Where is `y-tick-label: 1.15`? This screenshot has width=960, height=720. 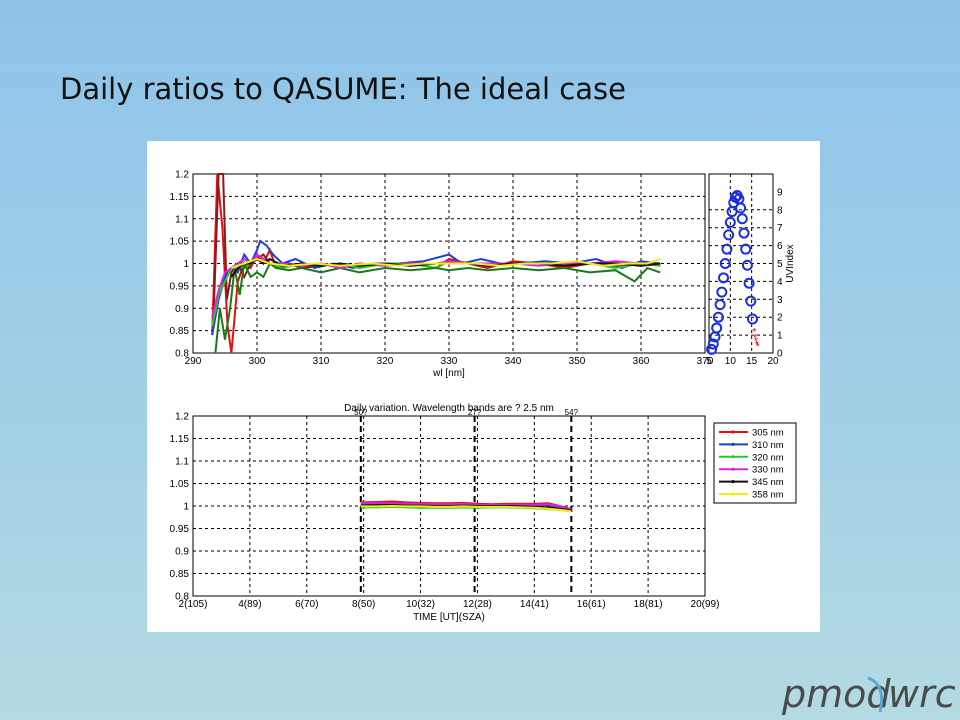 y-tick-label: 1.15 is located at coordinates (180, 197).